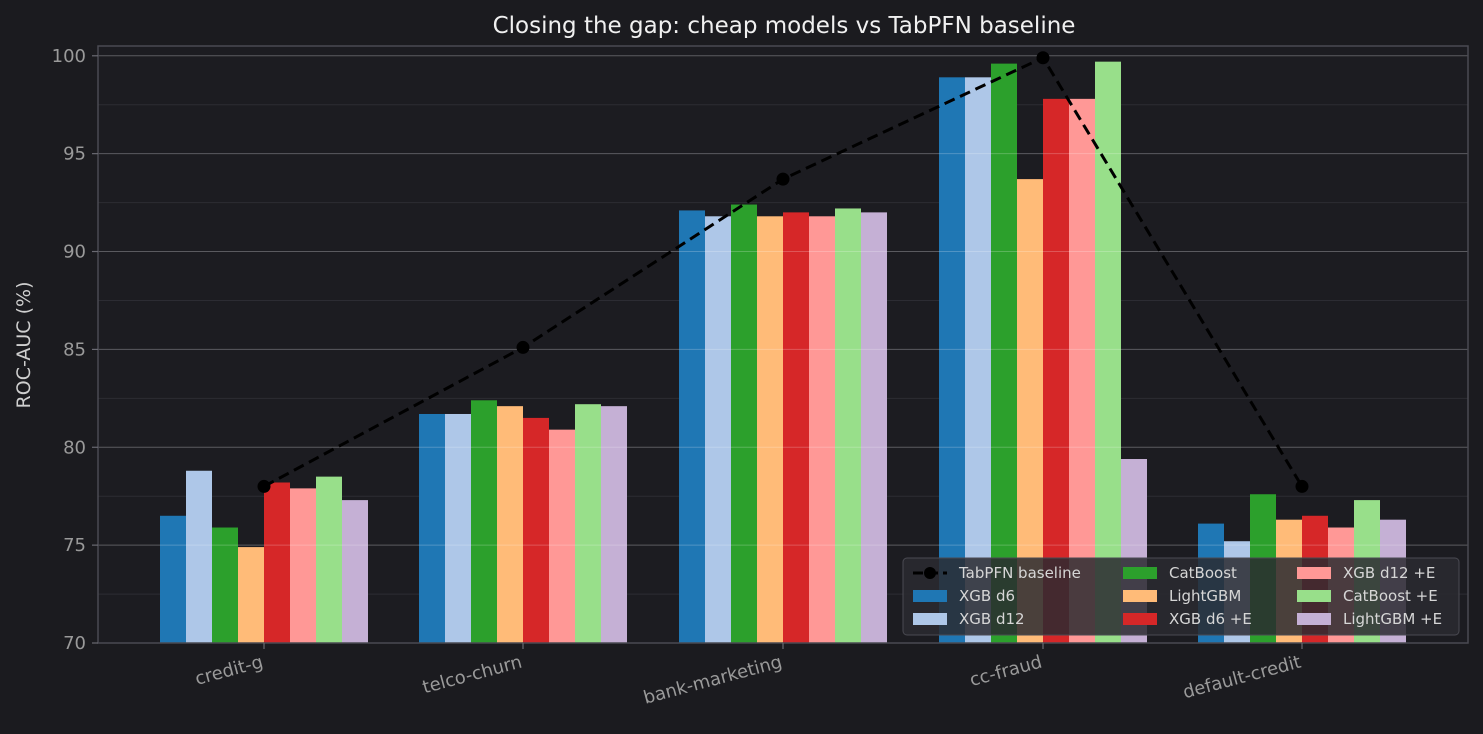  What do you see at coordinates (1019, 573) in the screenshot?
I see `legend-label: TabPFN baseline` at bounding box center [1019, 573].